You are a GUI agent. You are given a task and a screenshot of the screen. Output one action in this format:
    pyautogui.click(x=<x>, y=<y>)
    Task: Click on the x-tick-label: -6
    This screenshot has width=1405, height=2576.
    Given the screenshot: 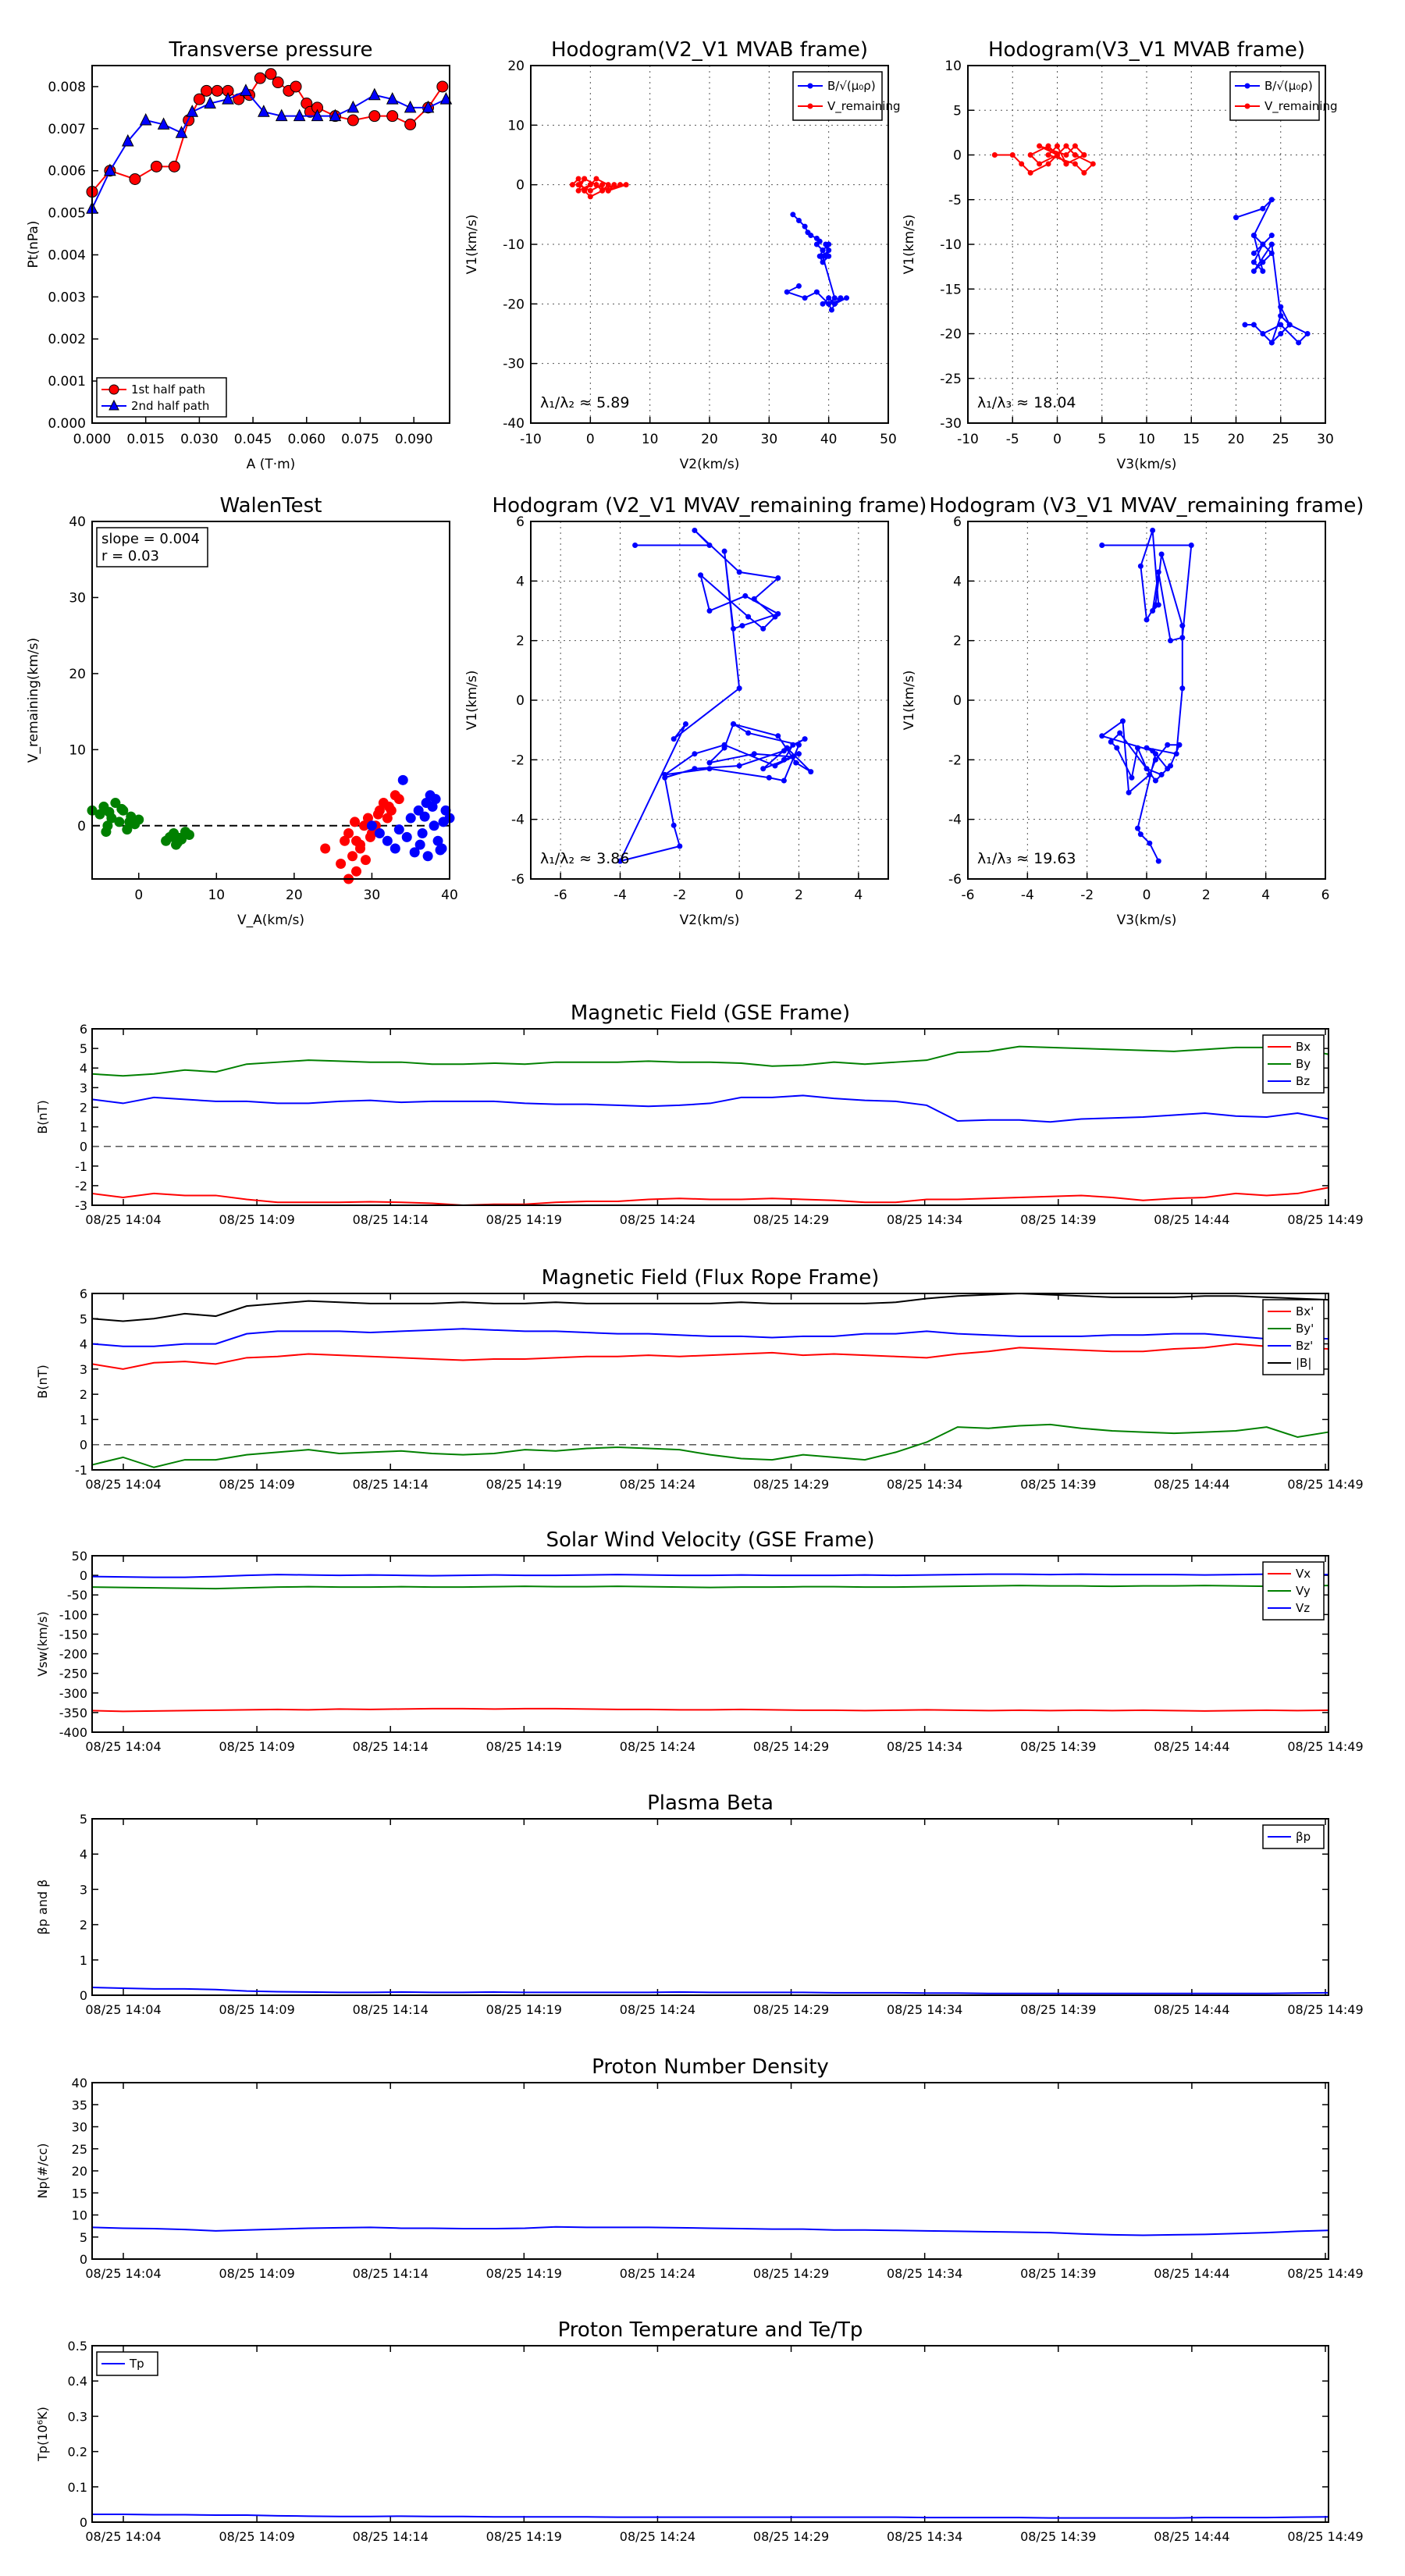 What is the action you would take?
    pyautogui.click(x=968, y=895)
    